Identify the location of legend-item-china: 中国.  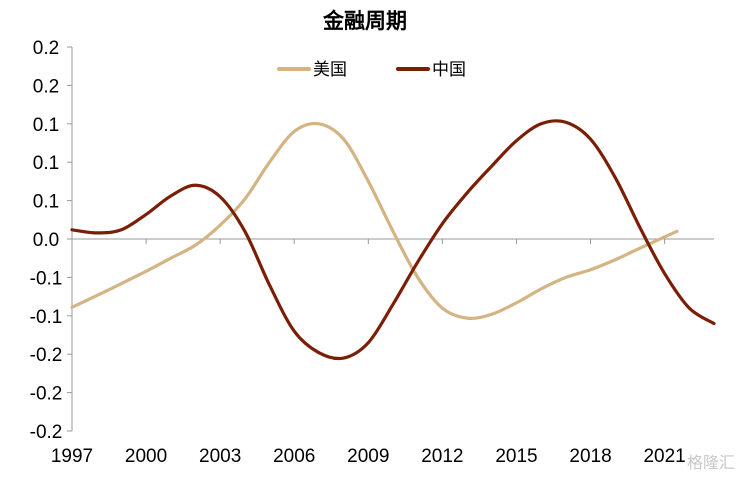
(431, 70).